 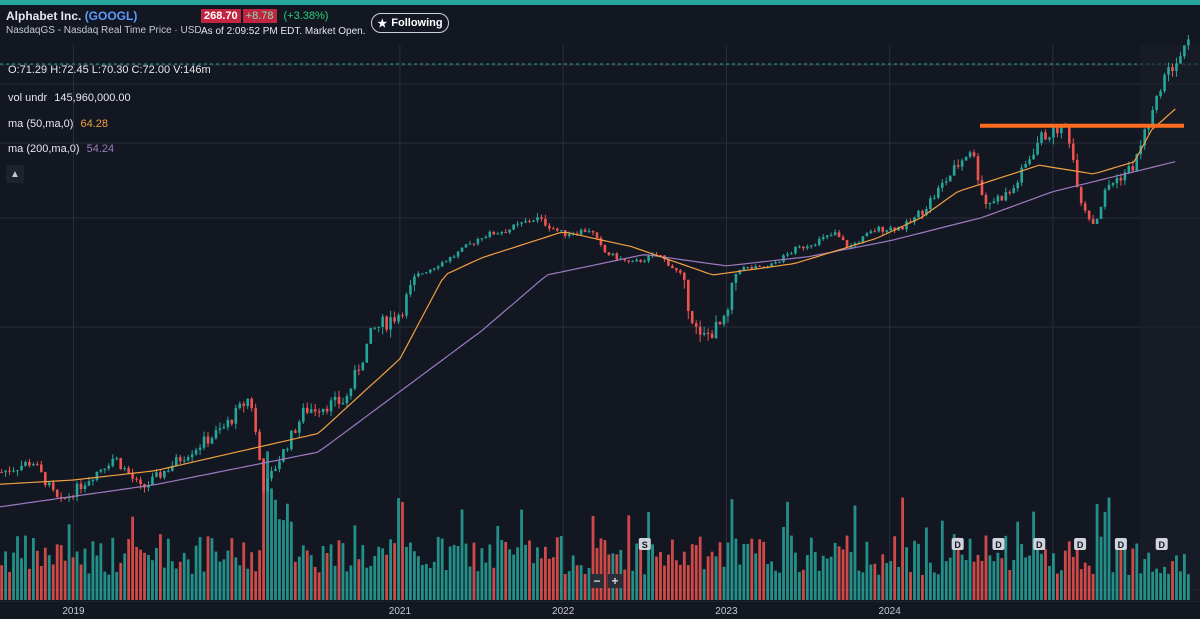 What do you see at coordinates (417, 23) in the screenshot?
I see `following-label: Following` at bounding box center [417, 23].